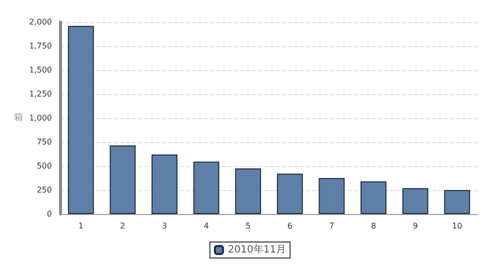 This screenshot has height=268, width=500. What do you see at coordinates (457, 226) in the screenshot?
I see `x-tick-label: 10` at bounding box center [457, 226].